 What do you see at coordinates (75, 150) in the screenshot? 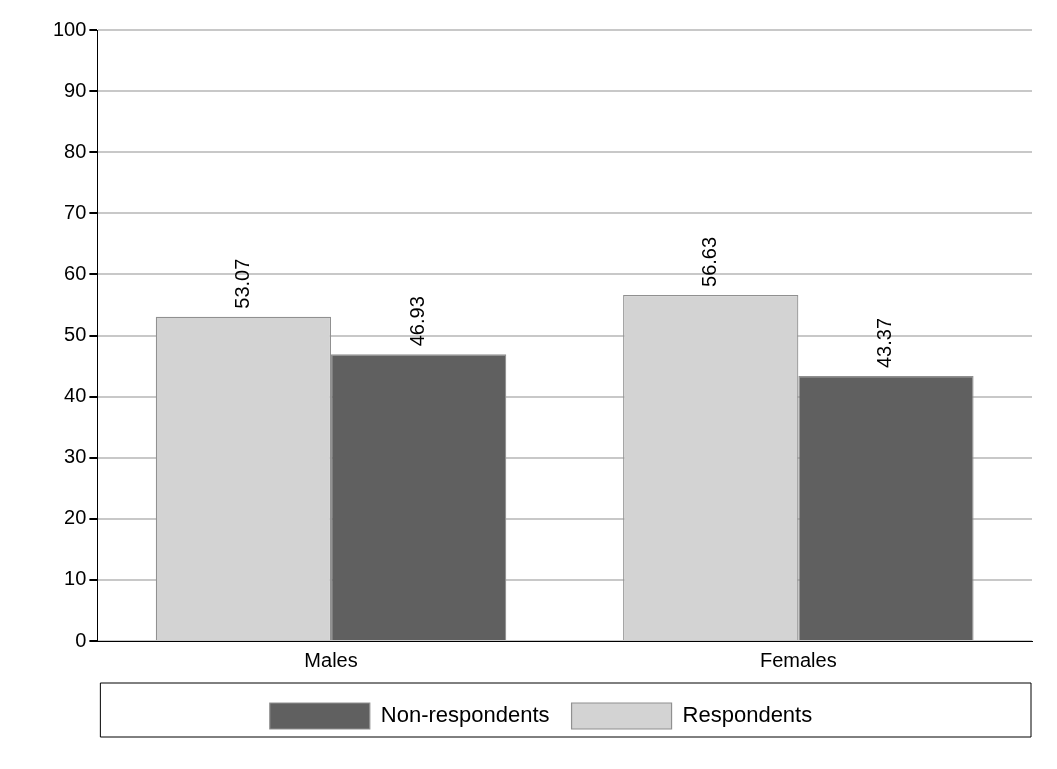
I see `y-tick-label: 80` at bounding box center [75, 150].